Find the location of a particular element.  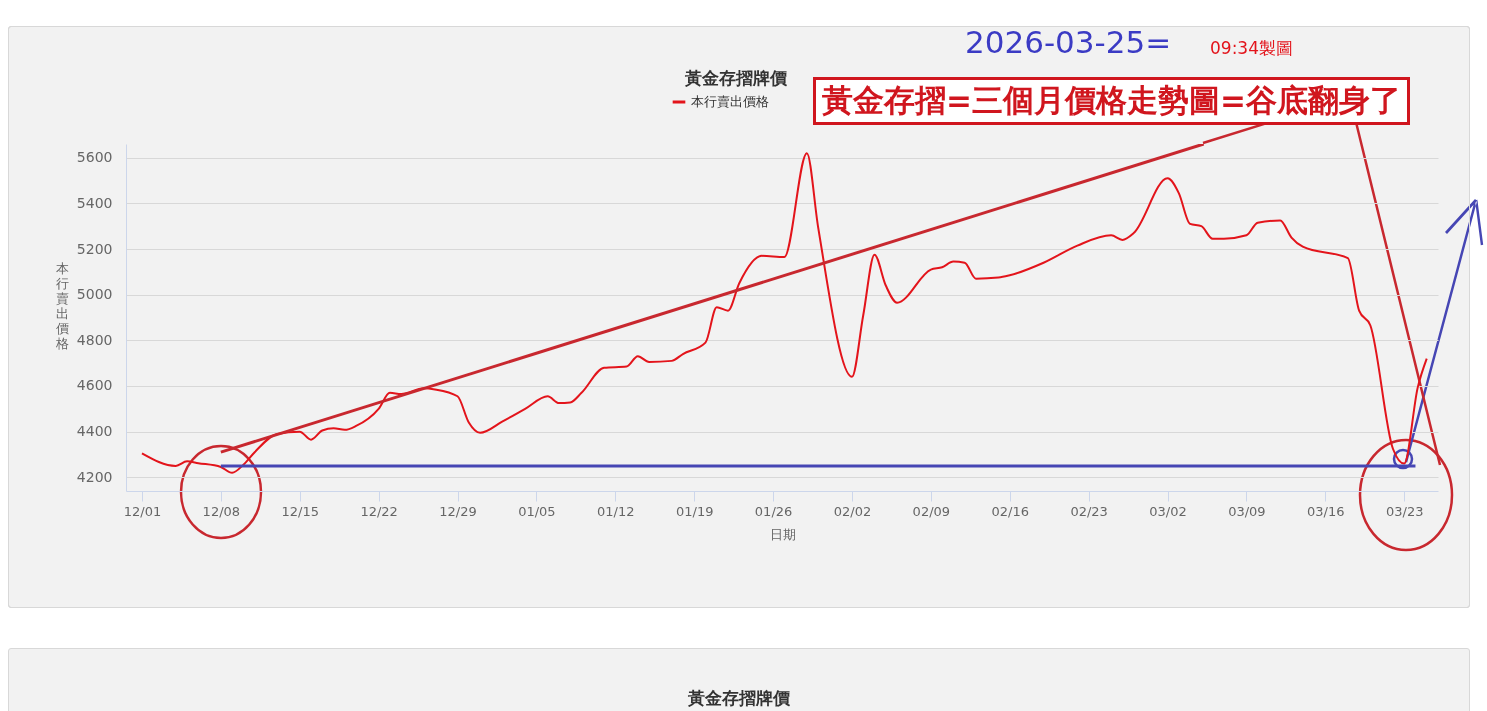

text: 黃金存摺牌價 is located at coordinates (739, 698).